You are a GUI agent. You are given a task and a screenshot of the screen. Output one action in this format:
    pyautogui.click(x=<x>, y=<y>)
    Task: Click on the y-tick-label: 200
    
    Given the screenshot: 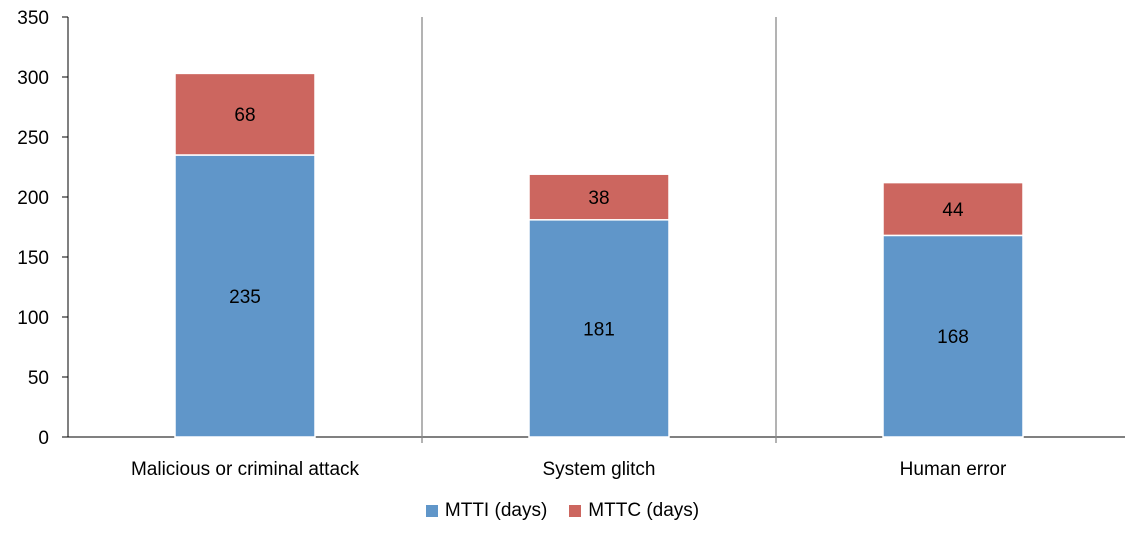 What is the action you would take?
    pyautogui.click(x=33, y=198)
    